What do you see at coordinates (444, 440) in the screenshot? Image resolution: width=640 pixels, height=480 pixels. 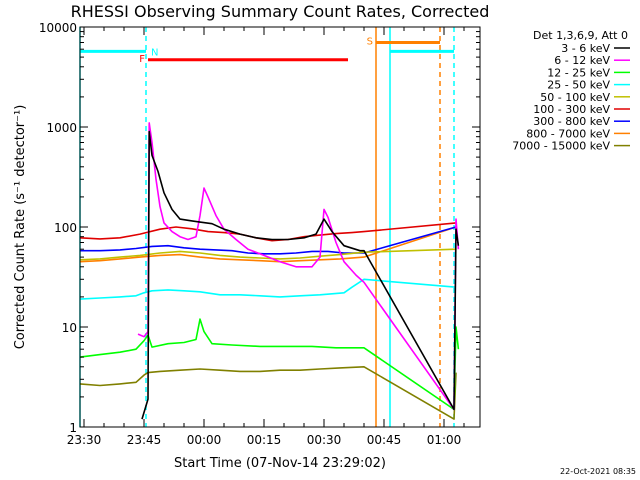 I see `x-tick-label-7: 01:00` at bounding box center [444, 440].